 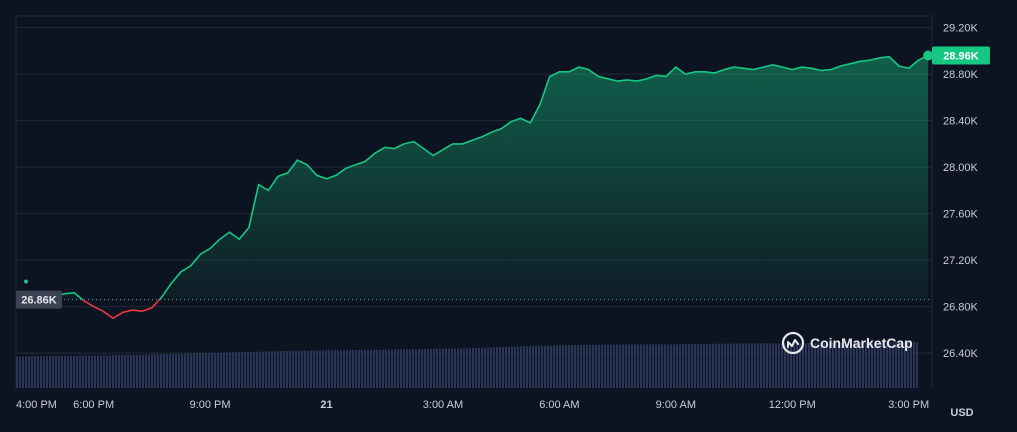 I want to click on y-tick-label: 26.80K, so click(x=961, y=308).